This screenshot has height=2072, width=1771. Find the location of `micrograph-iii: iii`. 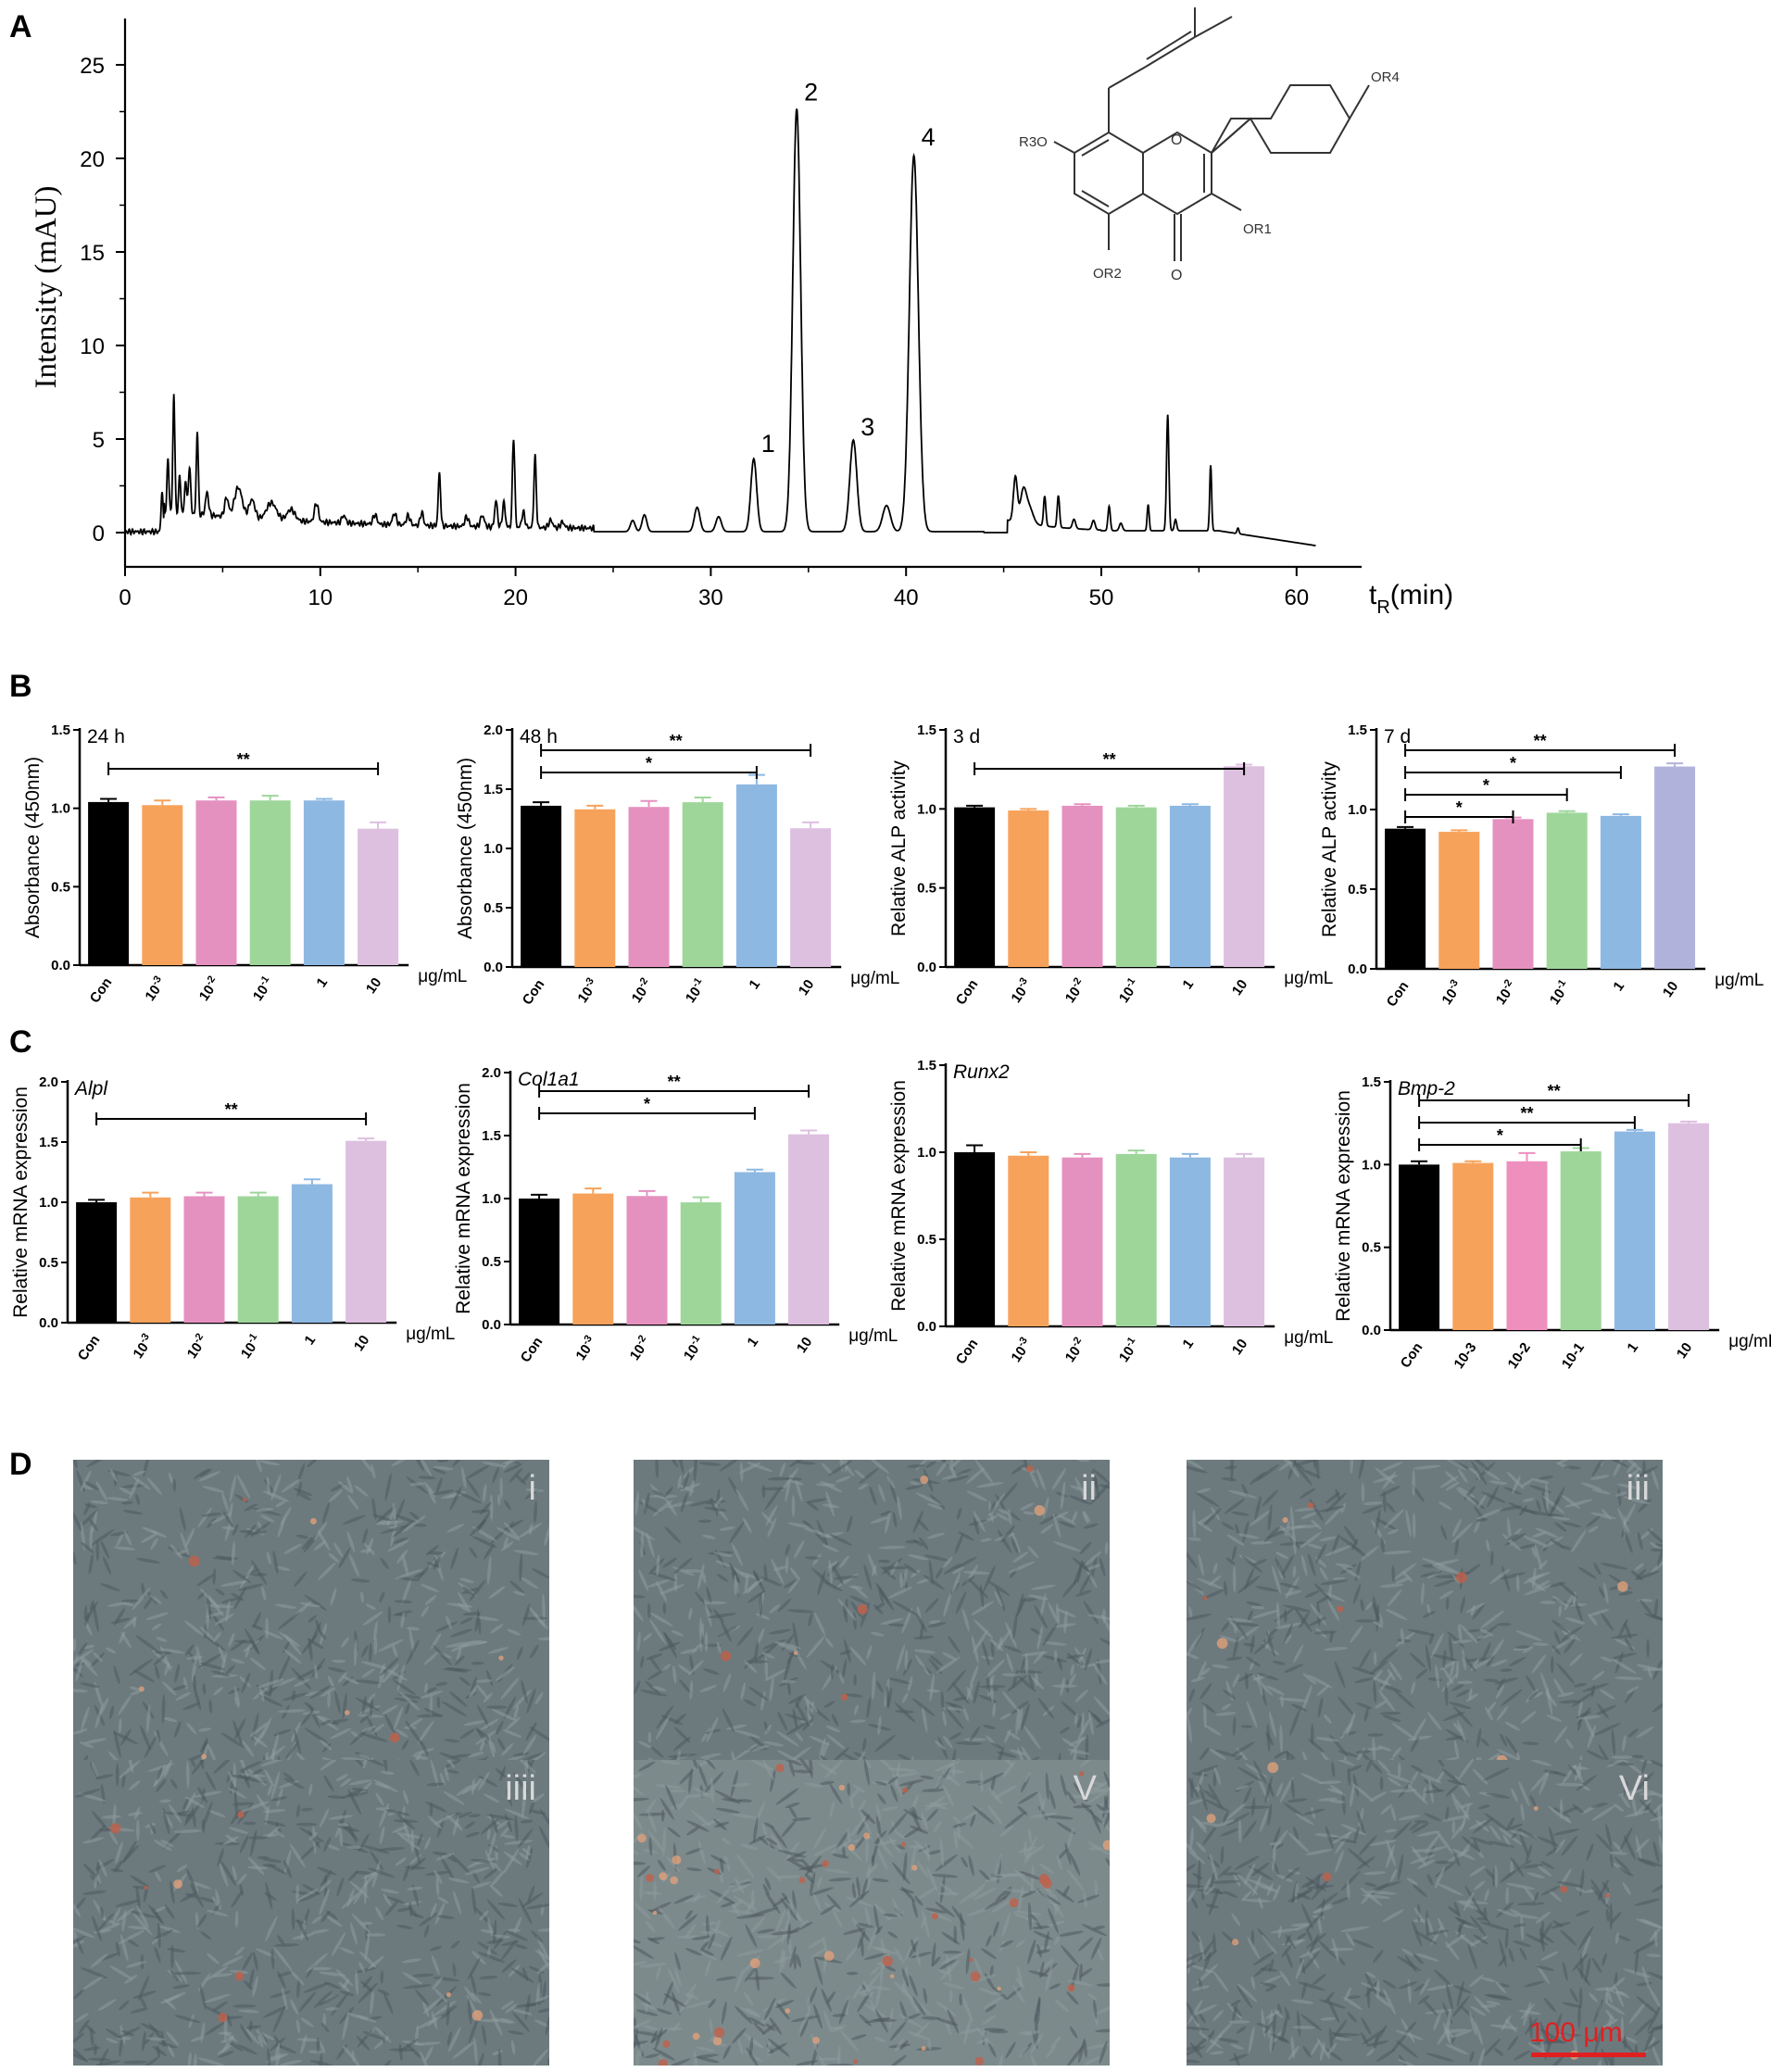

micrograph-iii: iii is located at coordinates (1425, 1629).